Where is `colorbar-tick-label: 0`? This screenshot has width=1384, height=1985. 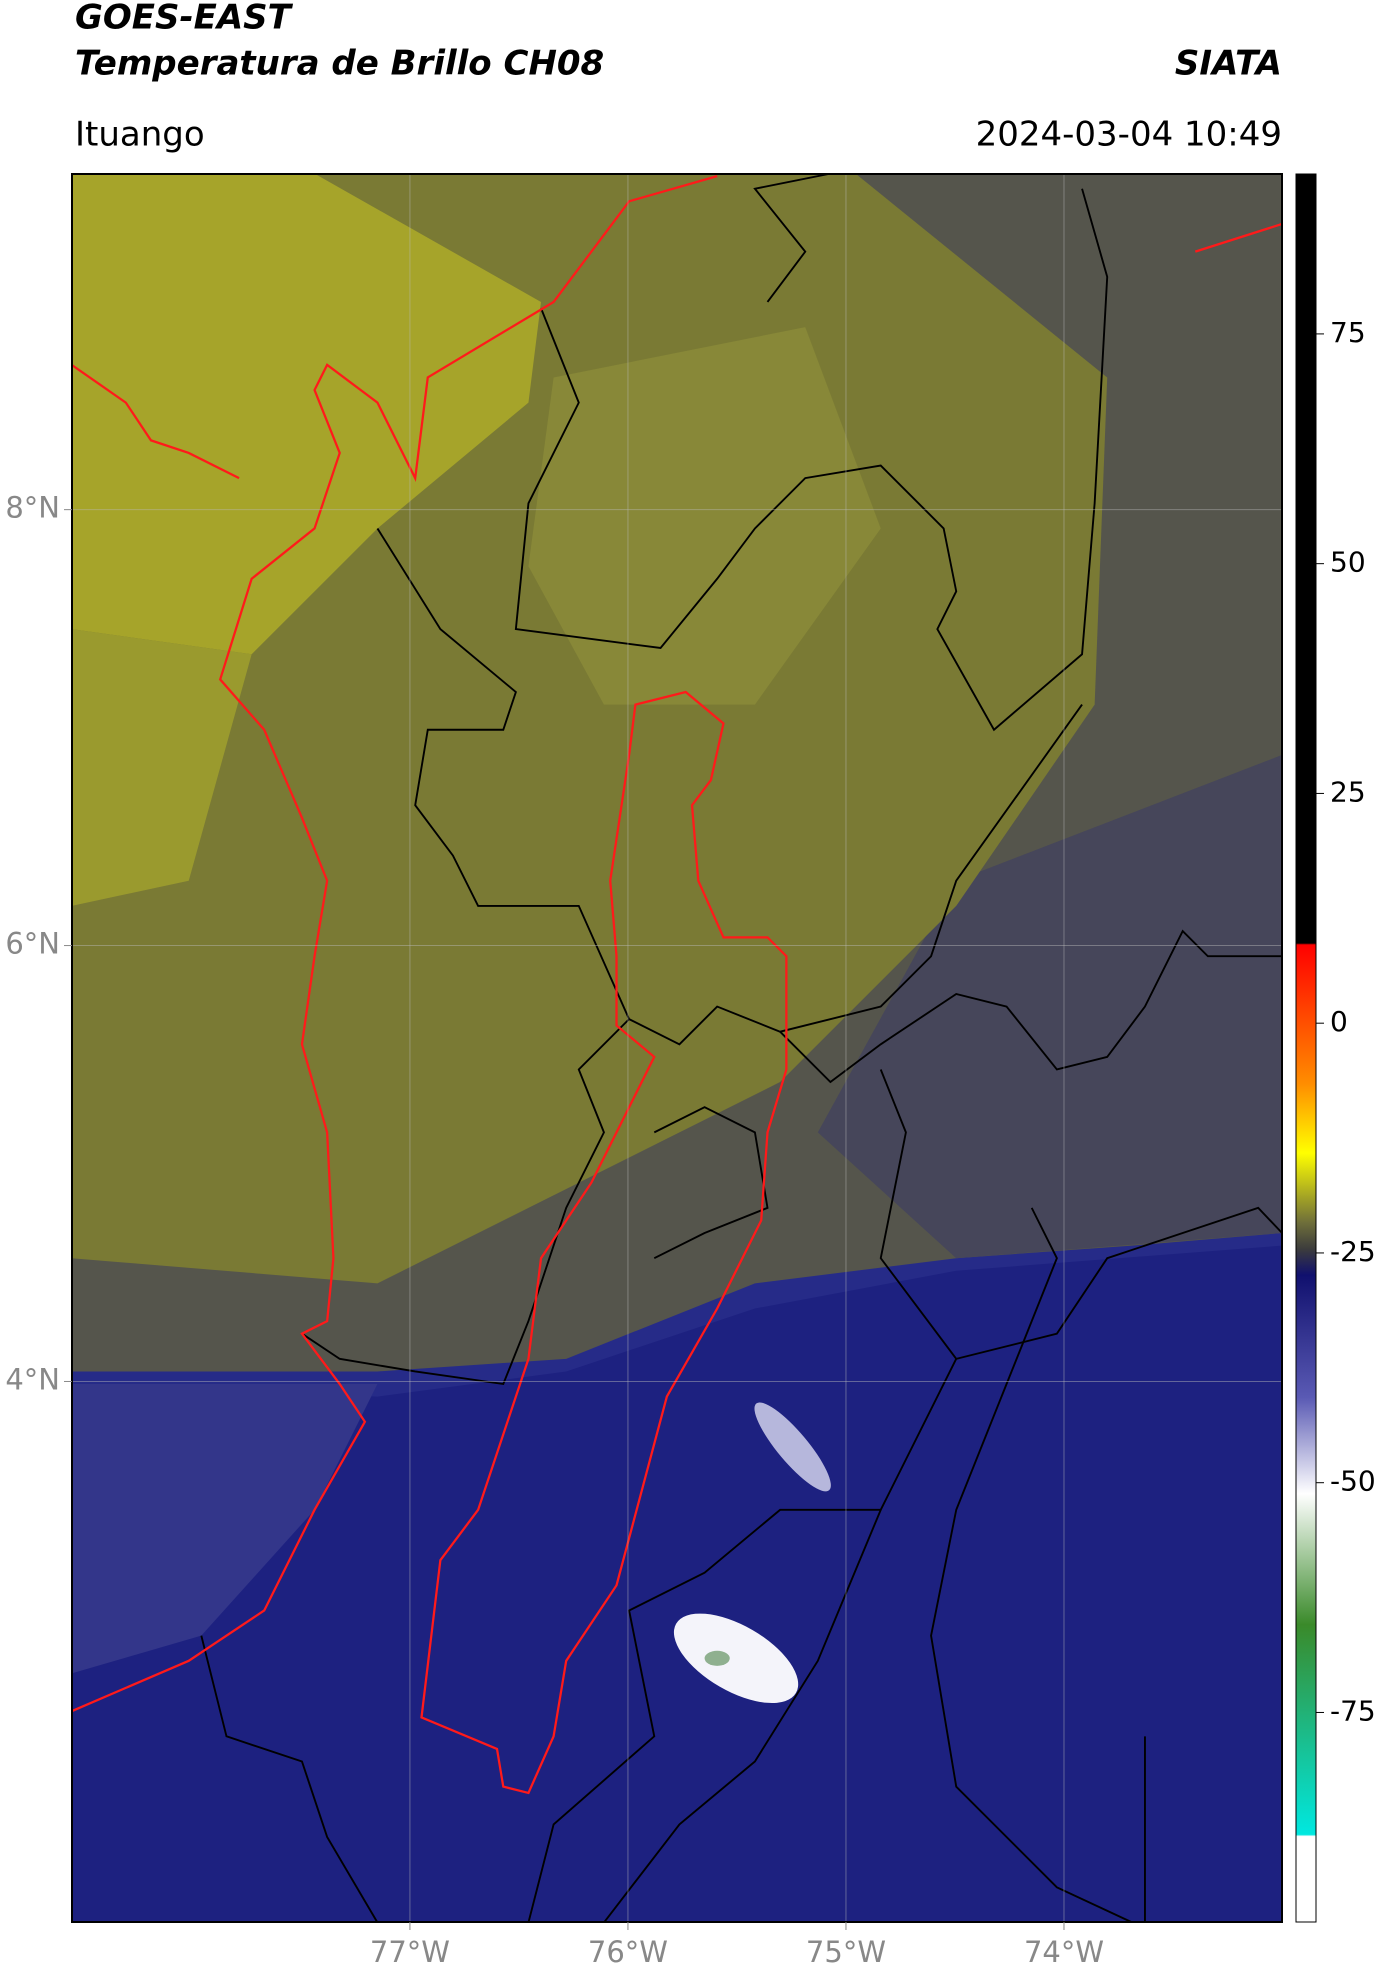
colorbar-tick-label: 0 is located at coordinates (1339, 1021).